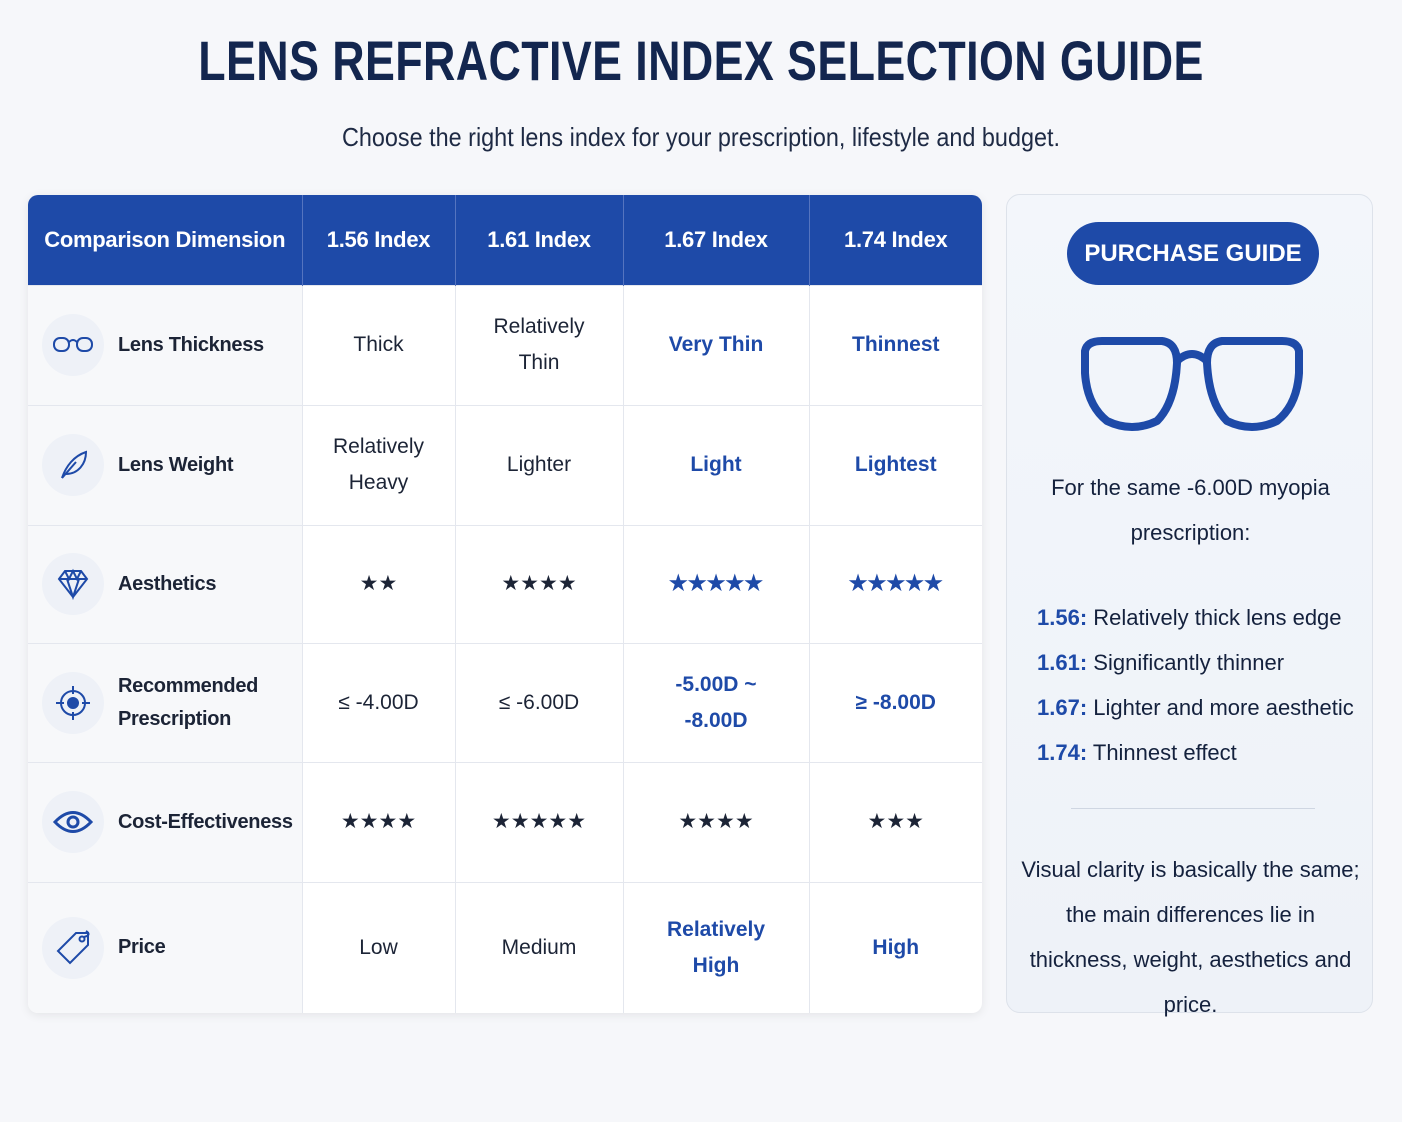  Describe the element at coordinates (1189, 662) in the screenshot. I see `guide-text: Significantly thinner` at that location.